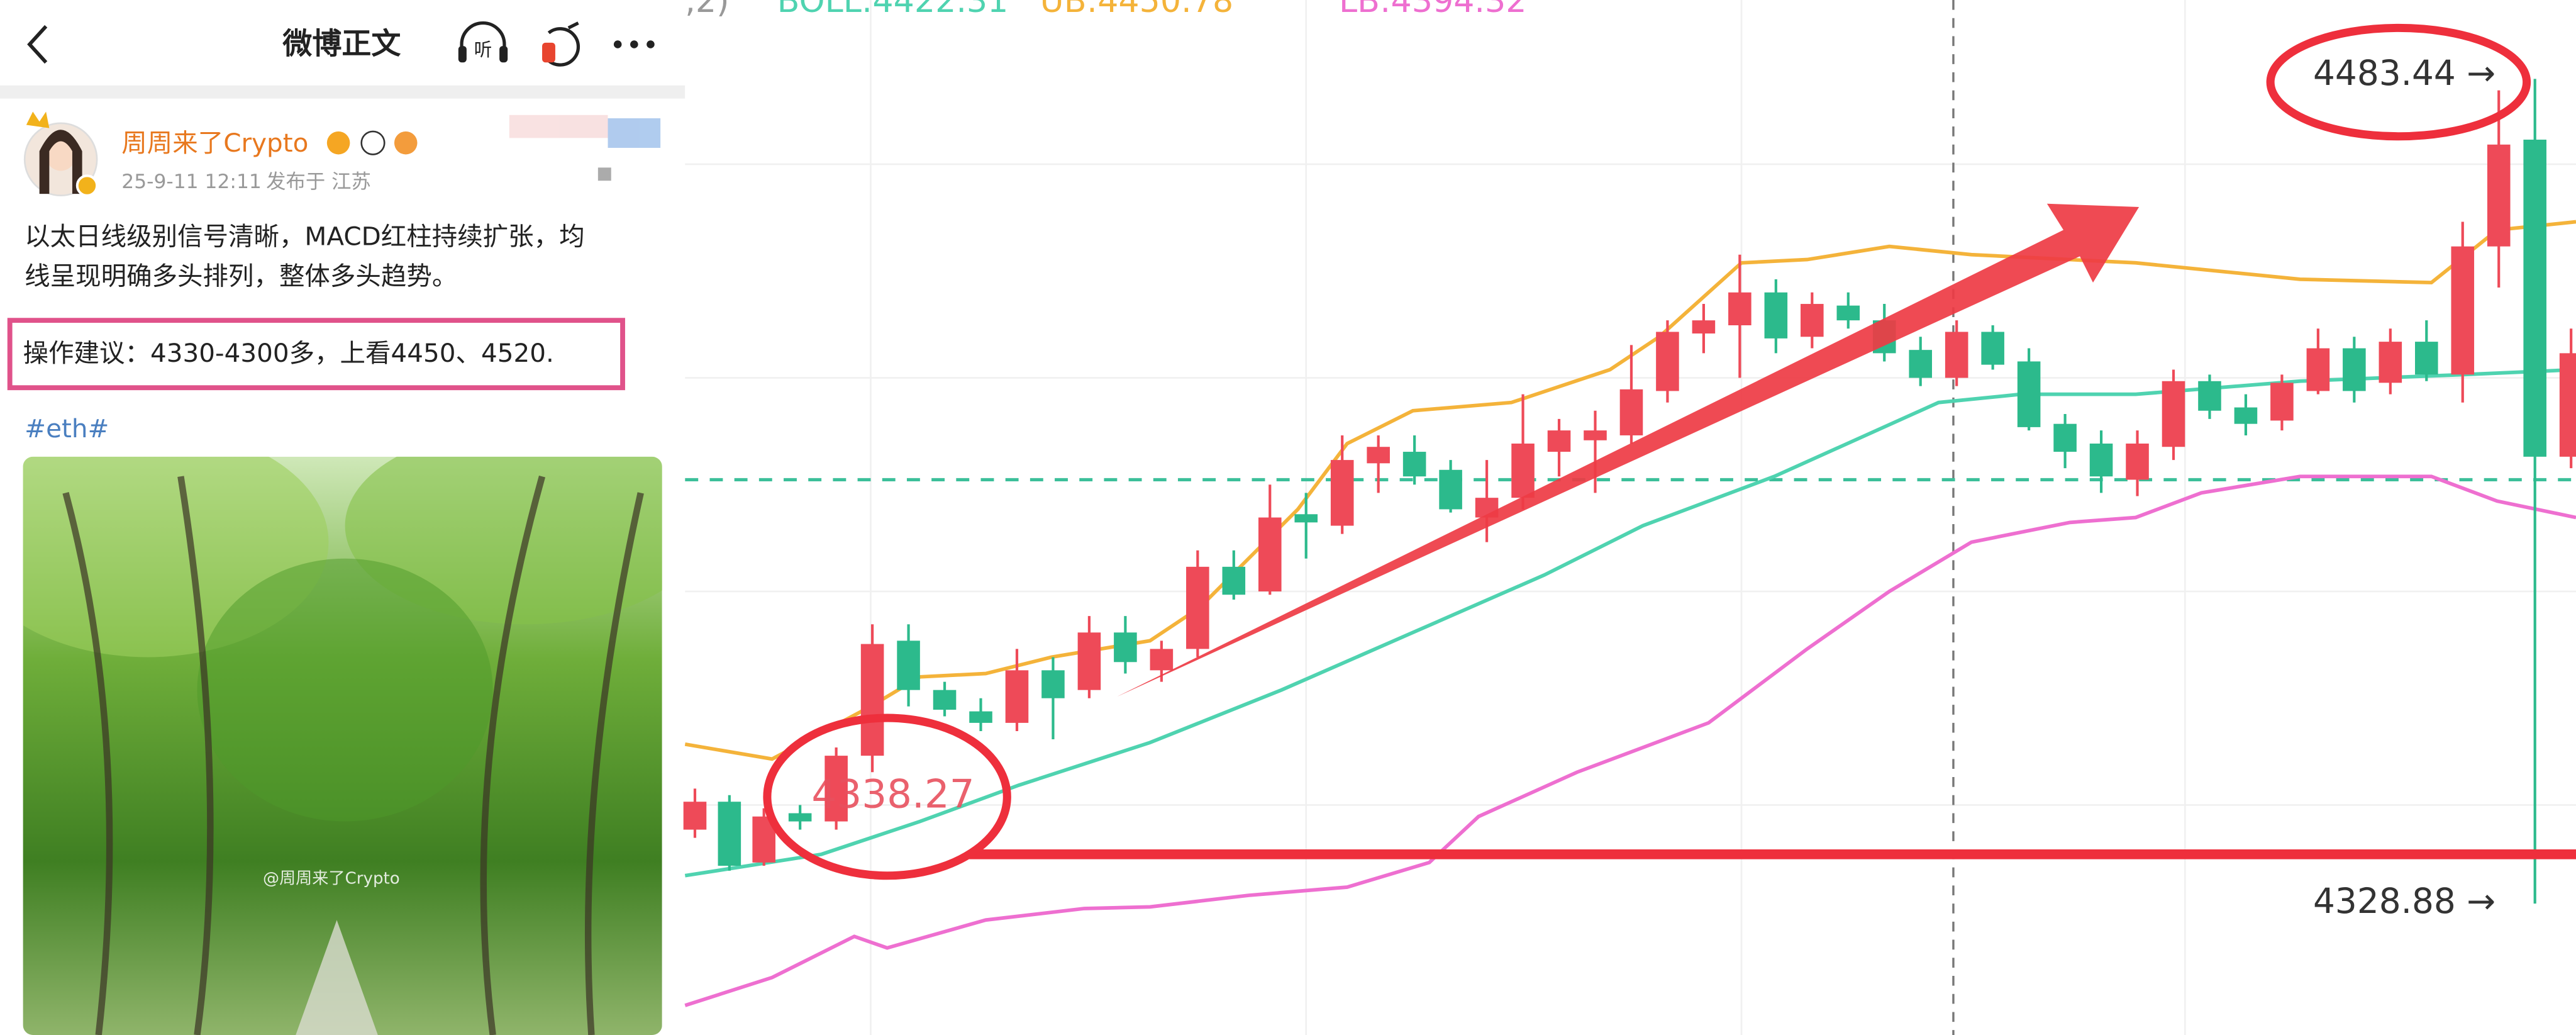 The image size is (2576, 1035). Describe the element at coordinates (61, 154) in the screenshot. I see `avatar` at that location.